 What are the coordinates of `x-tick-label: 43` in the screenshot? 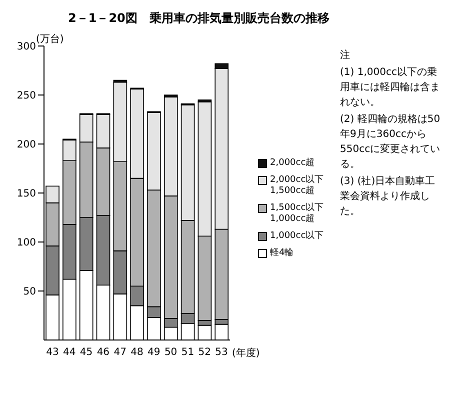 It's located at (52, 352).